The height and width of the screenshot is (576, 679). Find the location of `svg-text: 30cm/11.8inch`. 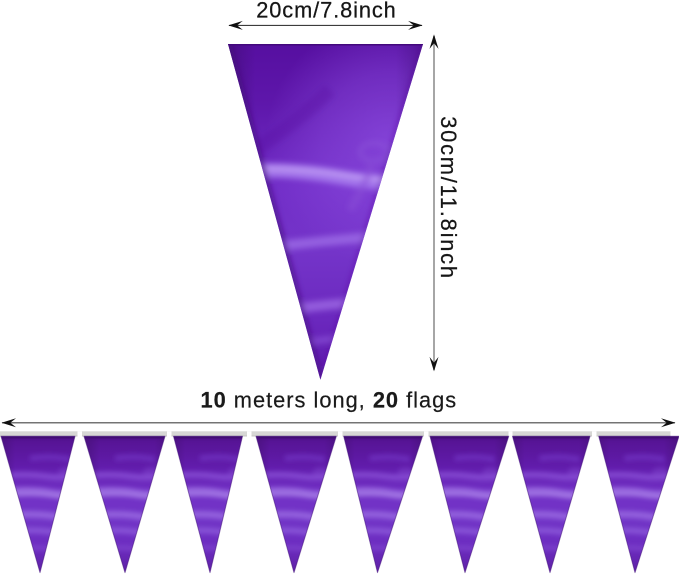

svg-text: 30cm/11.8inch is located at coordinates (448, 198).